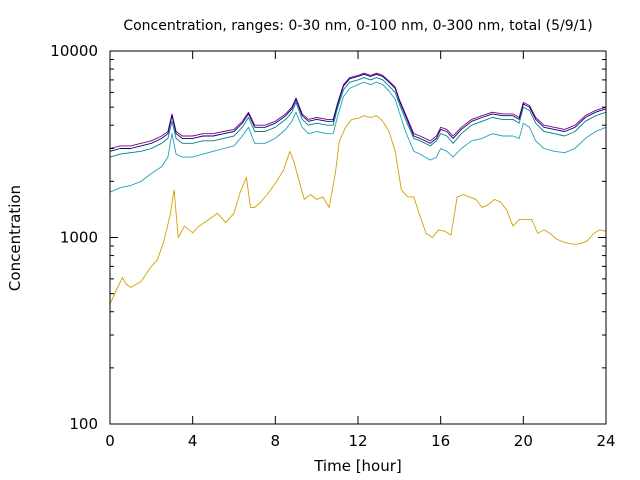 The image size is (640, 480). What do you see at coordinates (79, 238) in the screenshot?
I see `y-tick-label: 1000` at bounding box center [79, 238].